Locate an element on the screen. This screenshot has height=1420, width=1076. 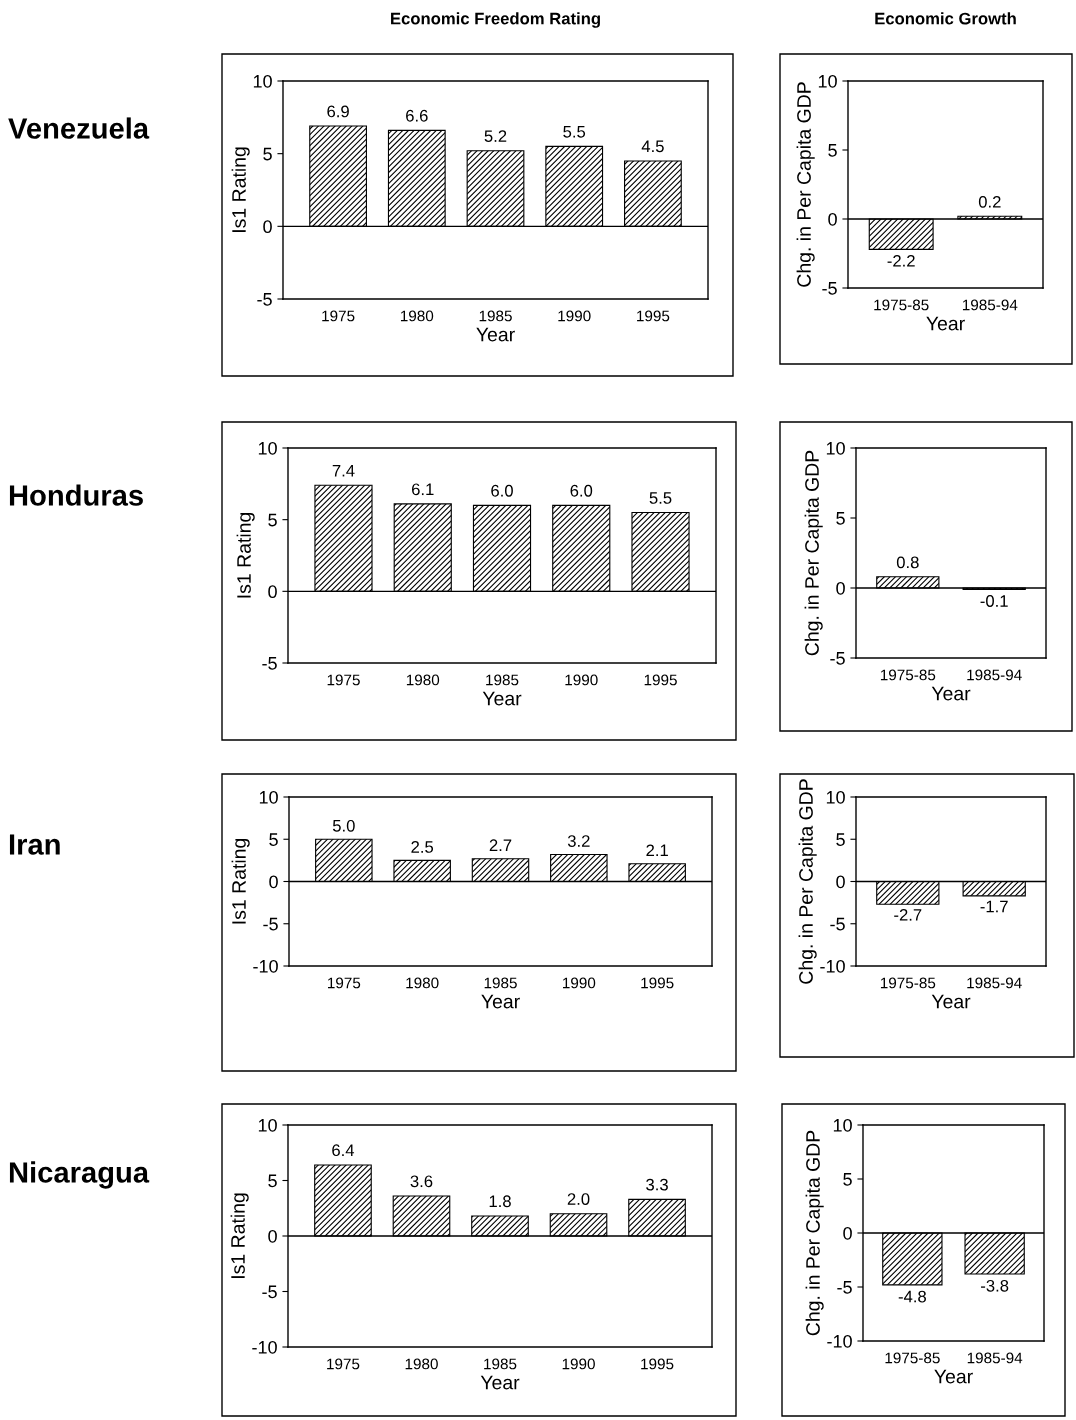
data-label: 6.0 is located at coordinates (581, 490).